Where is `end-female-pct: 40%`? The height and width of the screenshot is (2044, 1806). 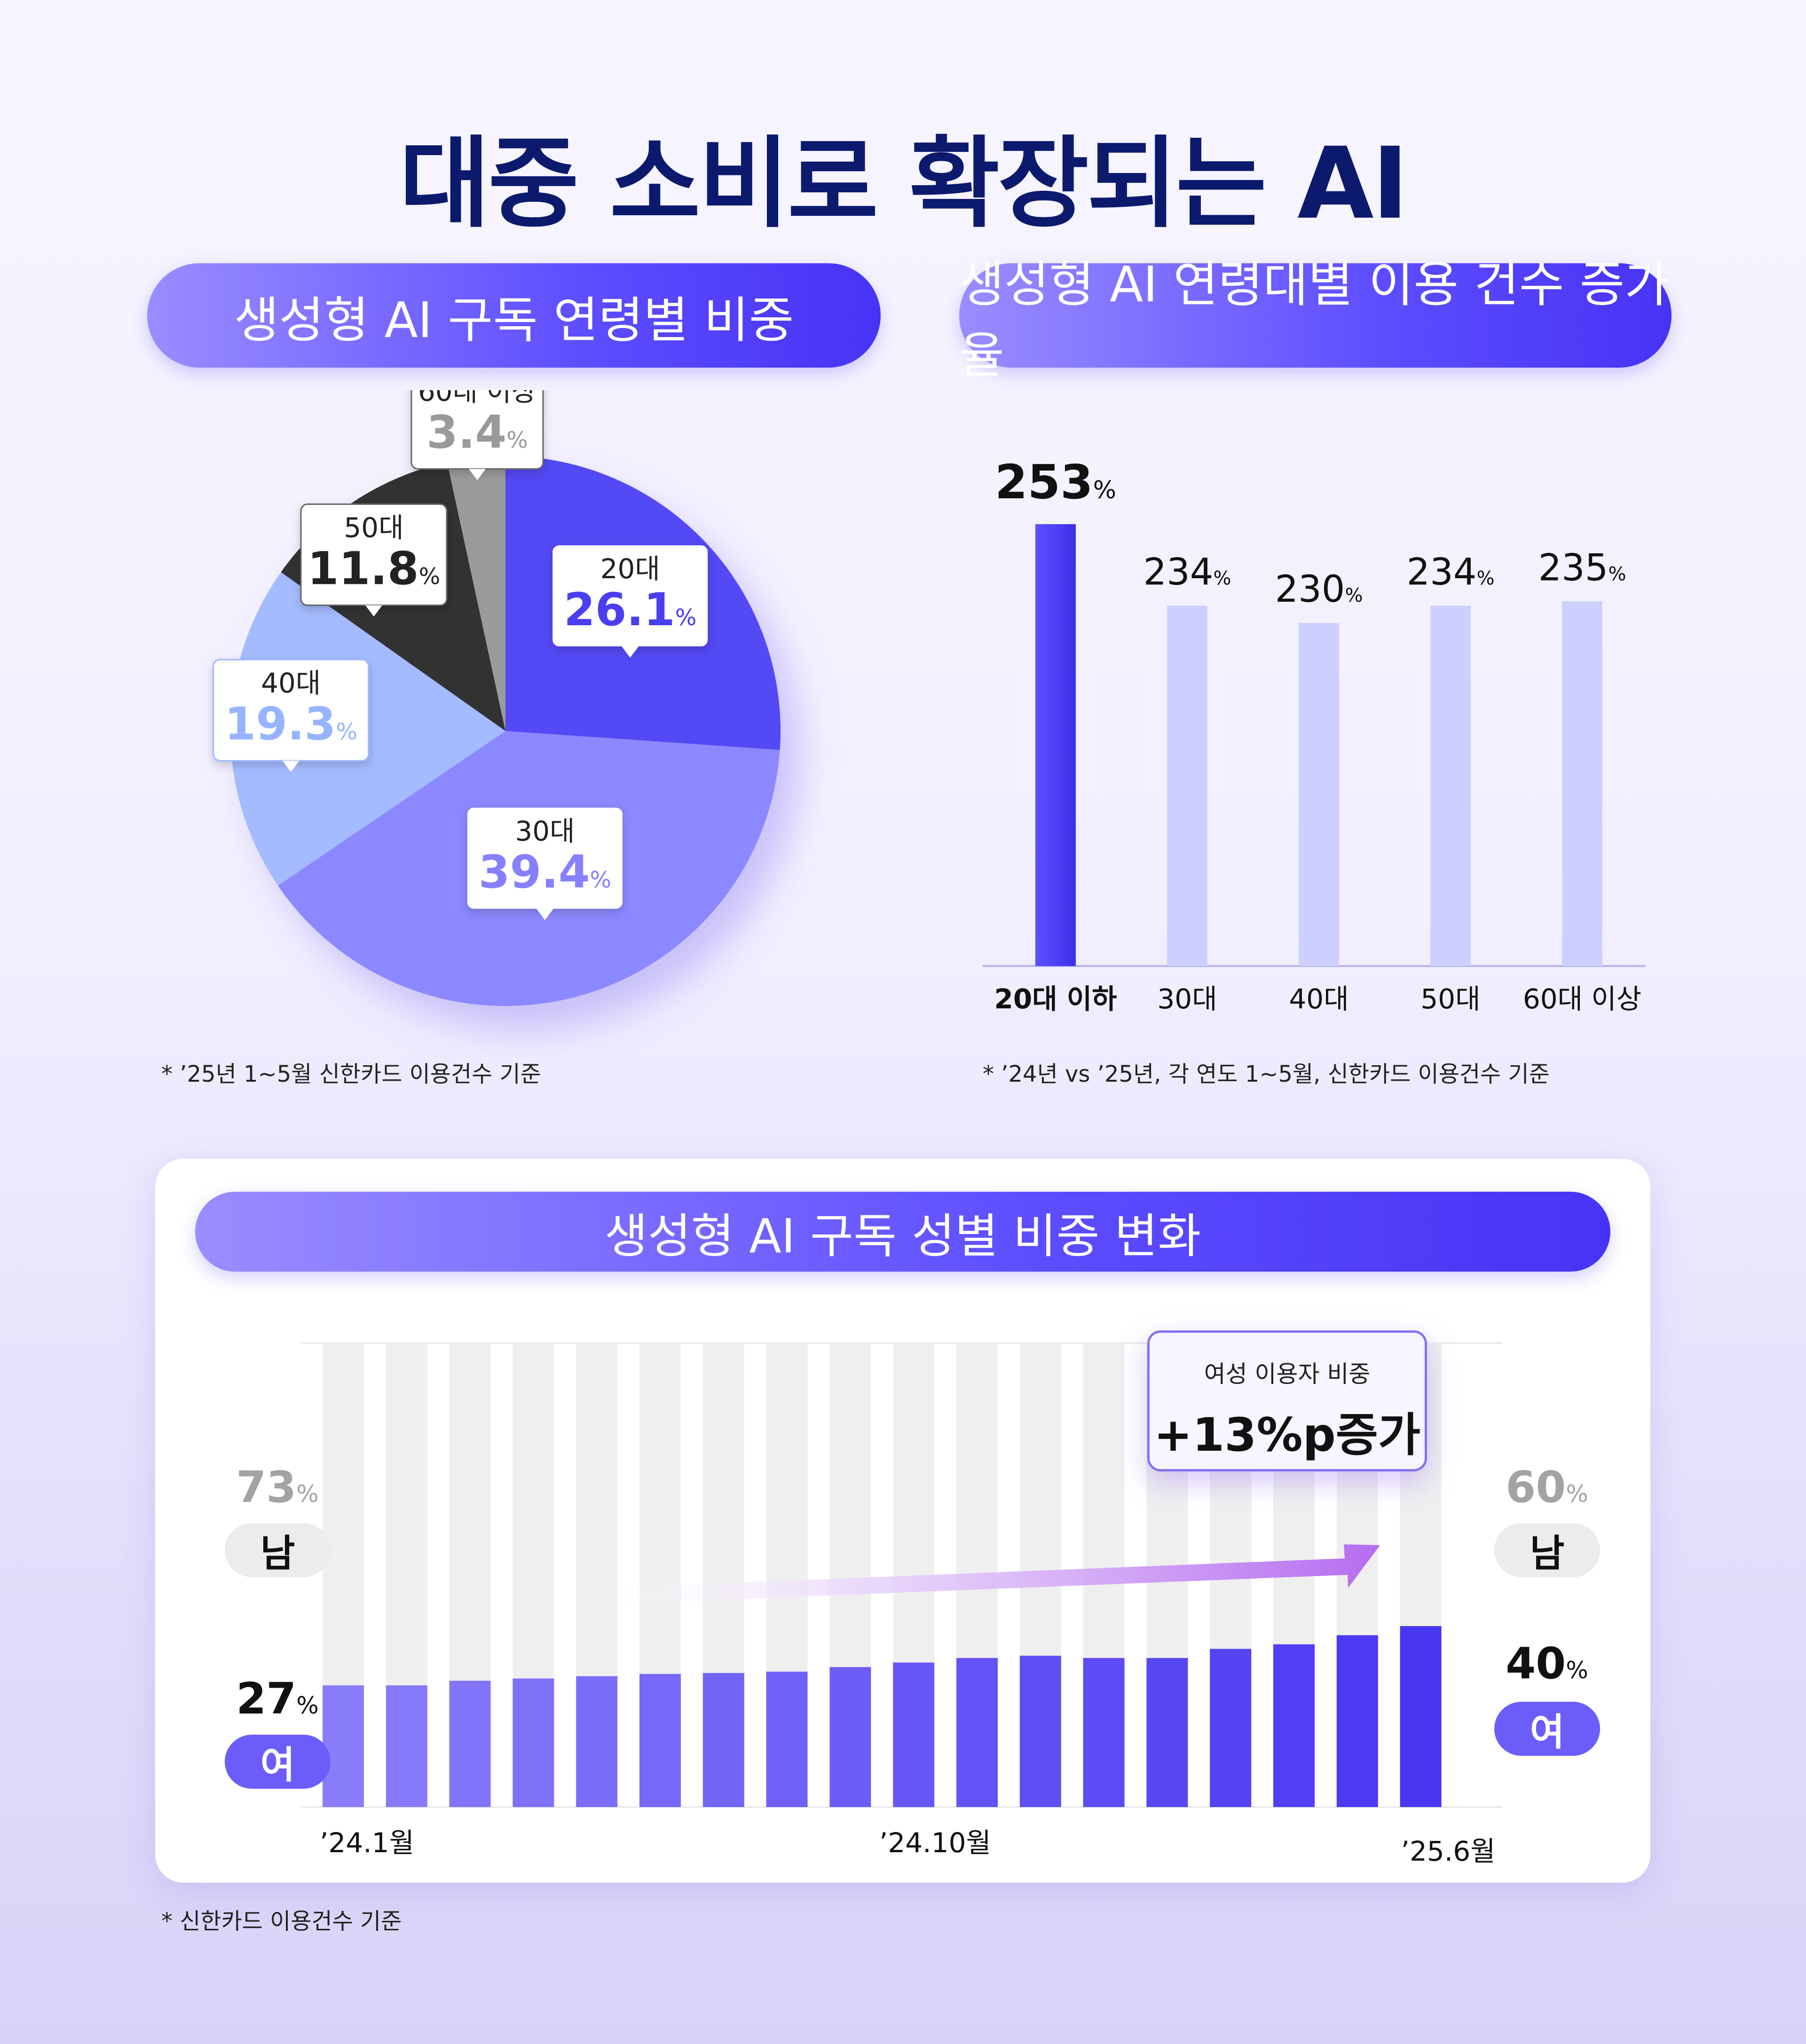
end-female-pct: 40% is located at coordinates (1546, 1663).